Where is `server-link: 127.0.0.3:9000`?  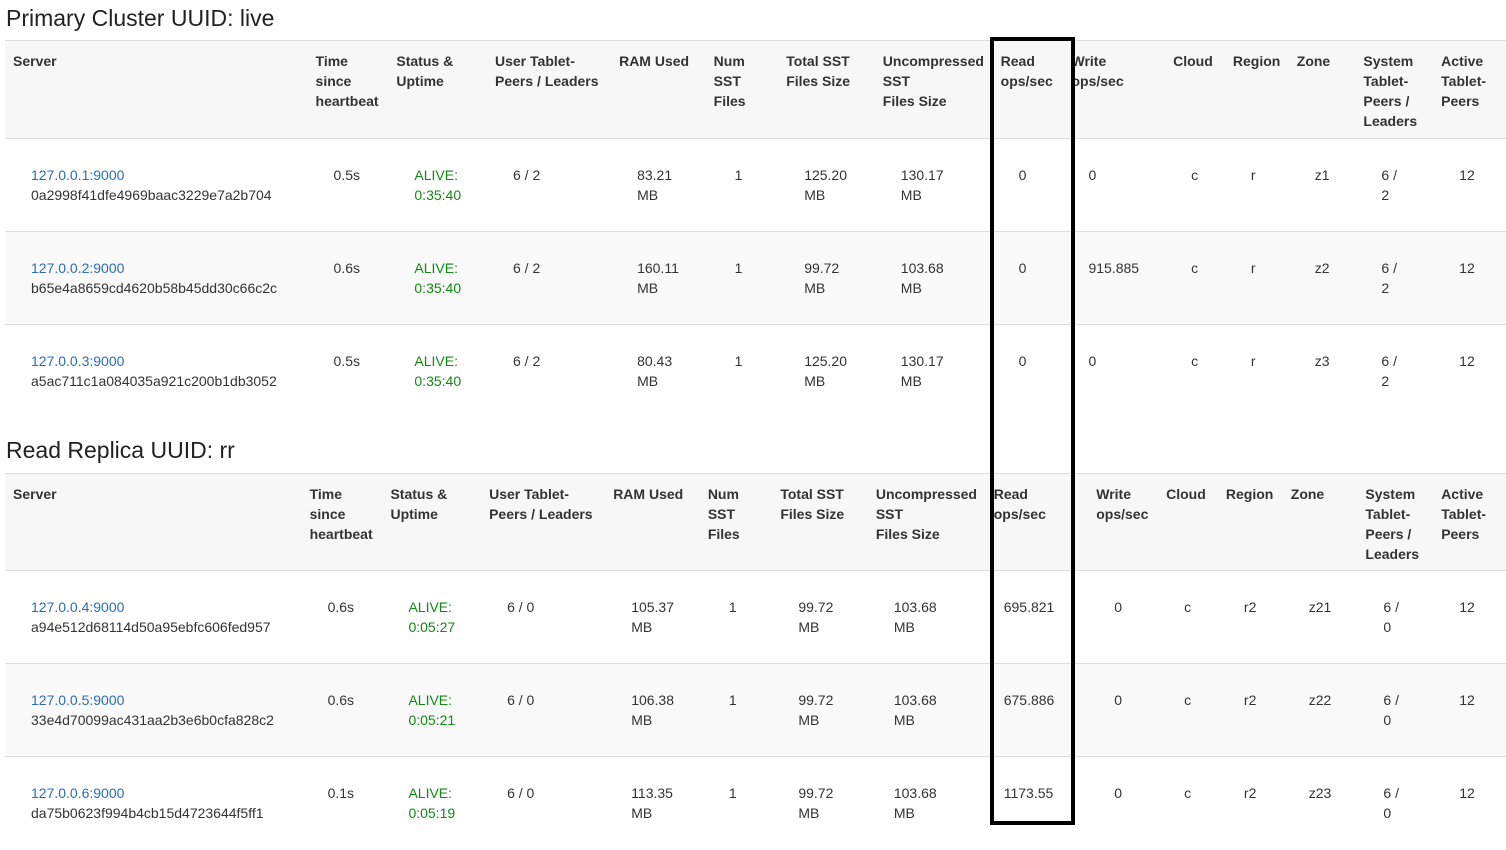
server-link: 127.0.0.3:9000 is located at coordinates (78, 361).